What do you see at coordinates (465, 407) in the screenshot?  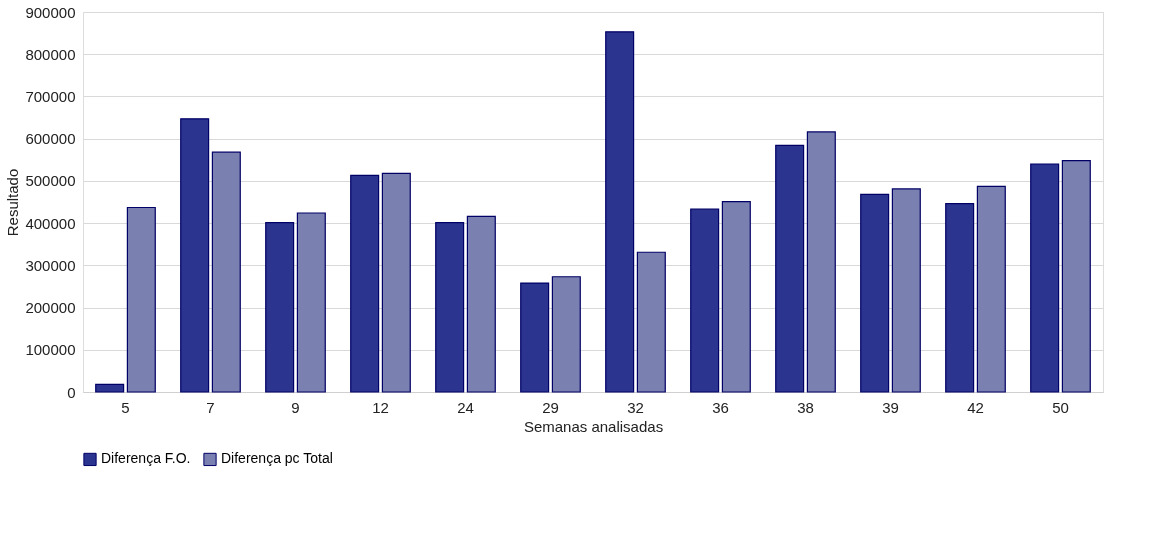 I see `x-tick-label: 24` at bounding box center [465, 407].